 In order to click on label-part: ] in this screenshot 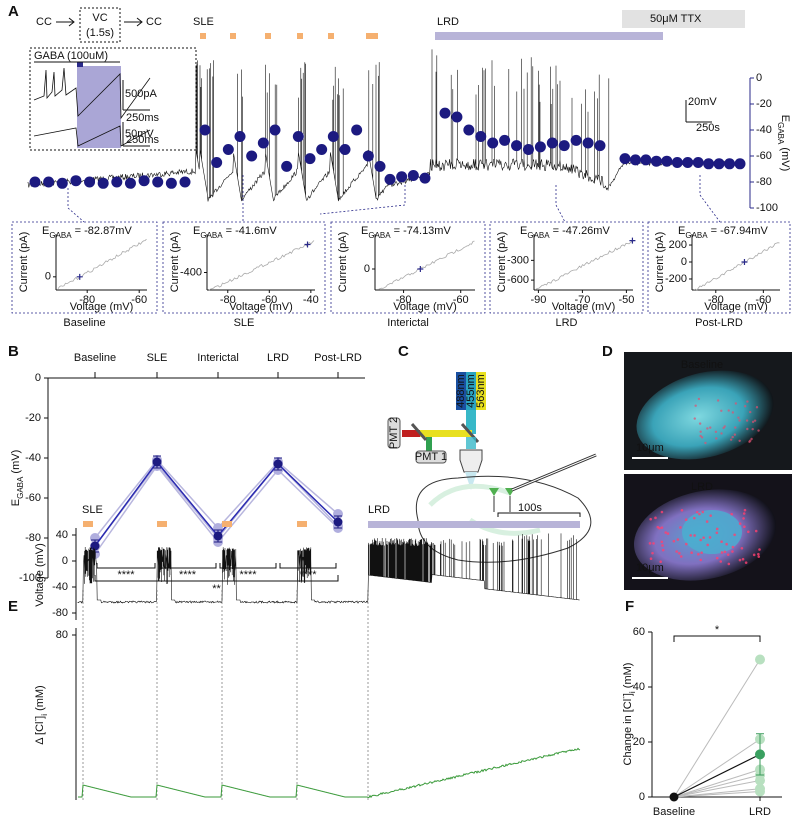, I will do `click(628, 694)`.